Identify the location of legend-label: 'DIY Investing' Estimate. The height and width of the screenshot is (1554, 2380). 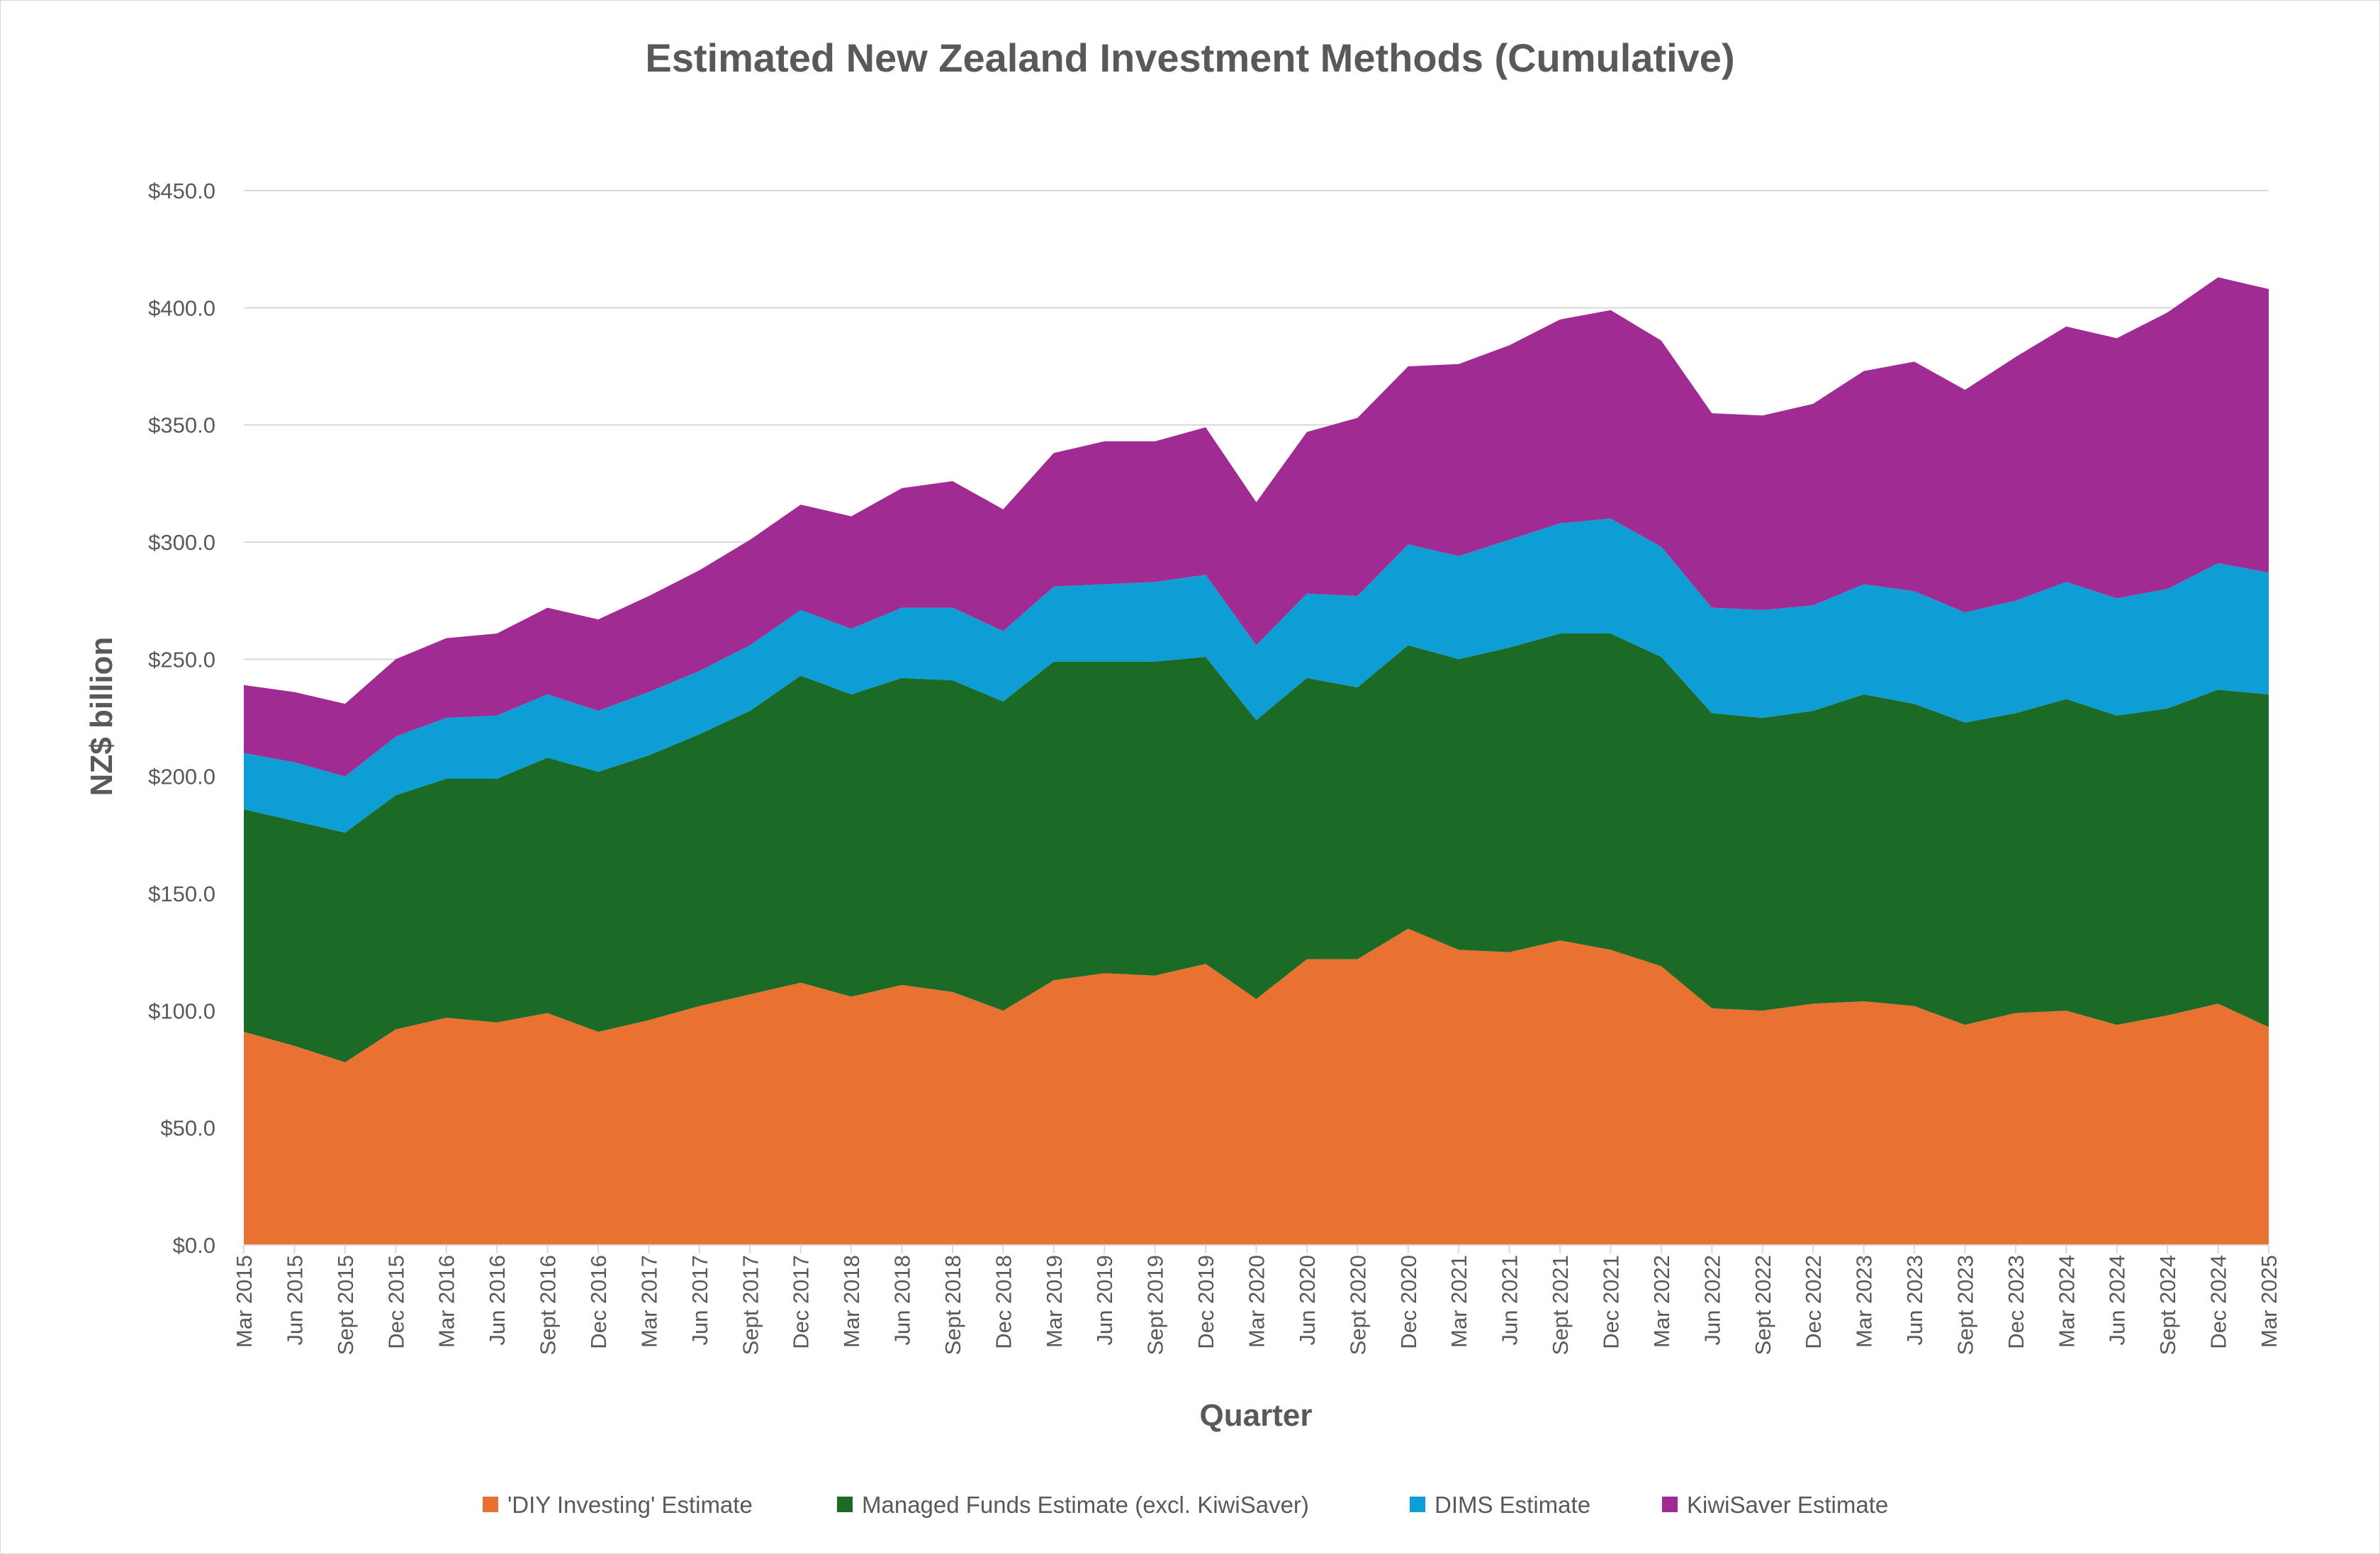
(630, 1505).